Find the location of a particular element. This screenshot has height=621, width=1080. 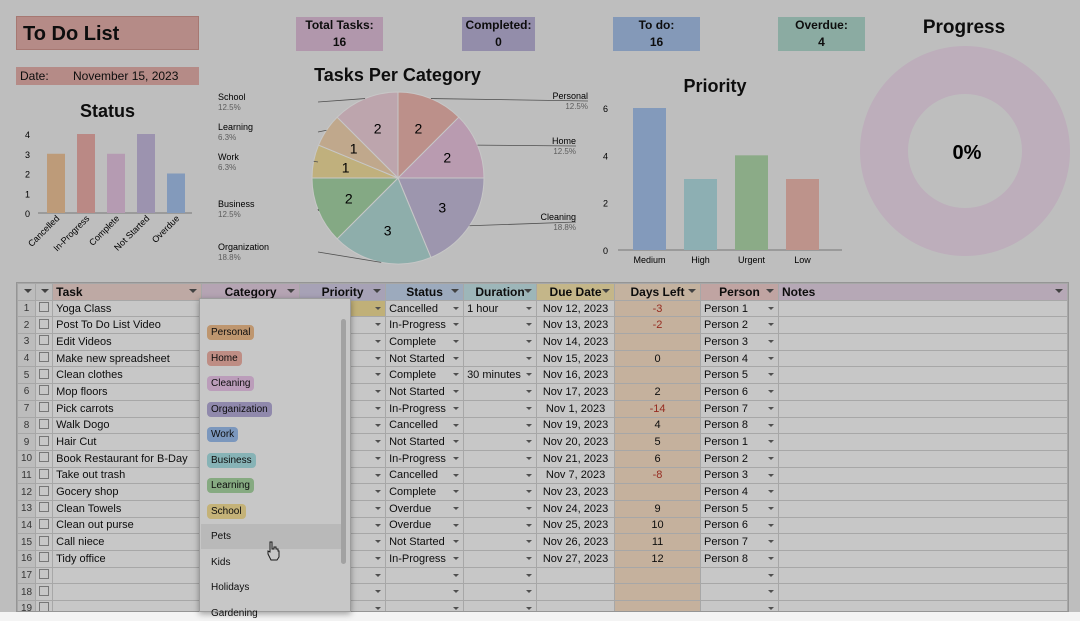

dropdown-option-organization: Organization is located at coordinates (239, 409).